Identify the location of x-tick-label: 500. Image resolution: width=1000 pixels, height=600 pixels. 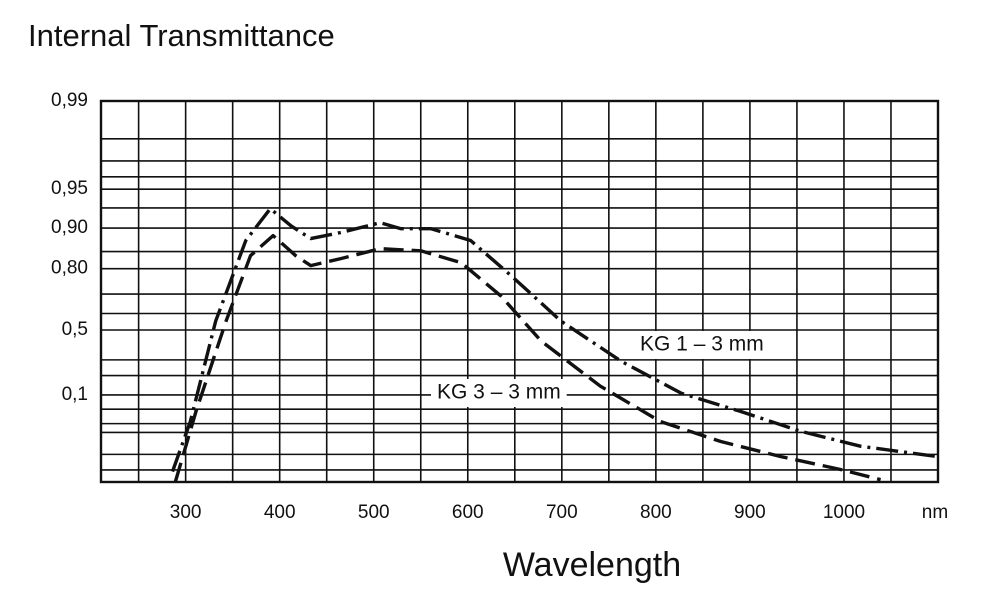
(374, 512).